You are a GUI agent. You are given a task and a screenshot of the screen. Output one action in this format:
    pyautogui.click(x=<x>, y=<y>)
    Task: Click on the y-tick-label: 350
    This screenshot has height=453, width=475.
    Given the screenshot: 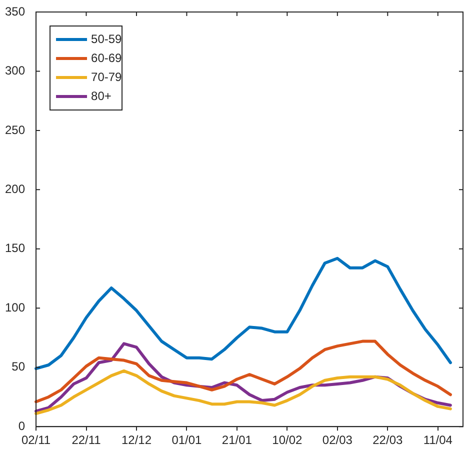 What is the action you would take?
    pyautogui.click(x=15, y=11)
    